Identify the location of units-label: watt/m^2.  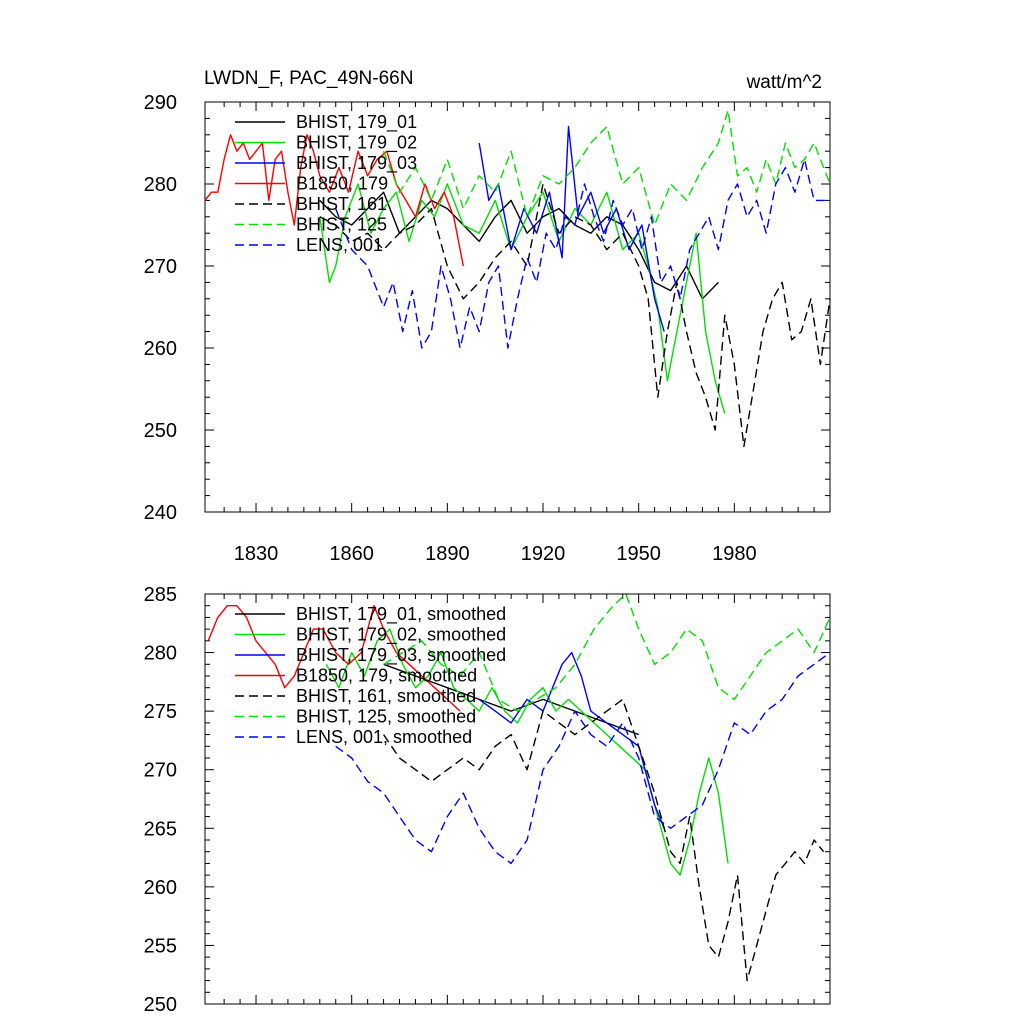
(784, 82).